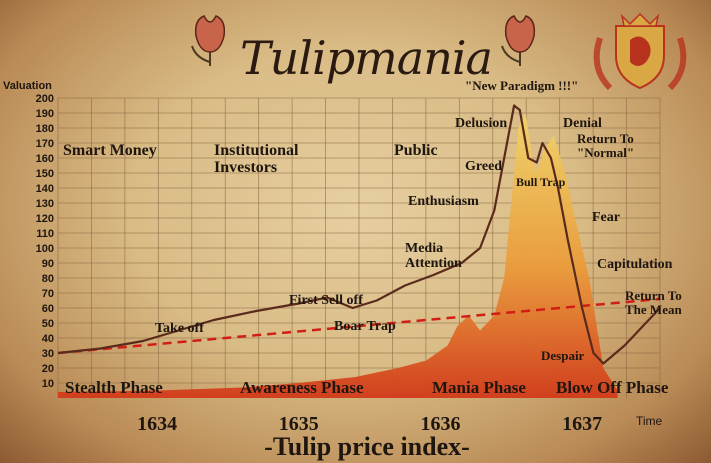 The width and height of the screenshot is (711, 463). I want to click on annotation-label: Return To "Normal", so click(605, 145).